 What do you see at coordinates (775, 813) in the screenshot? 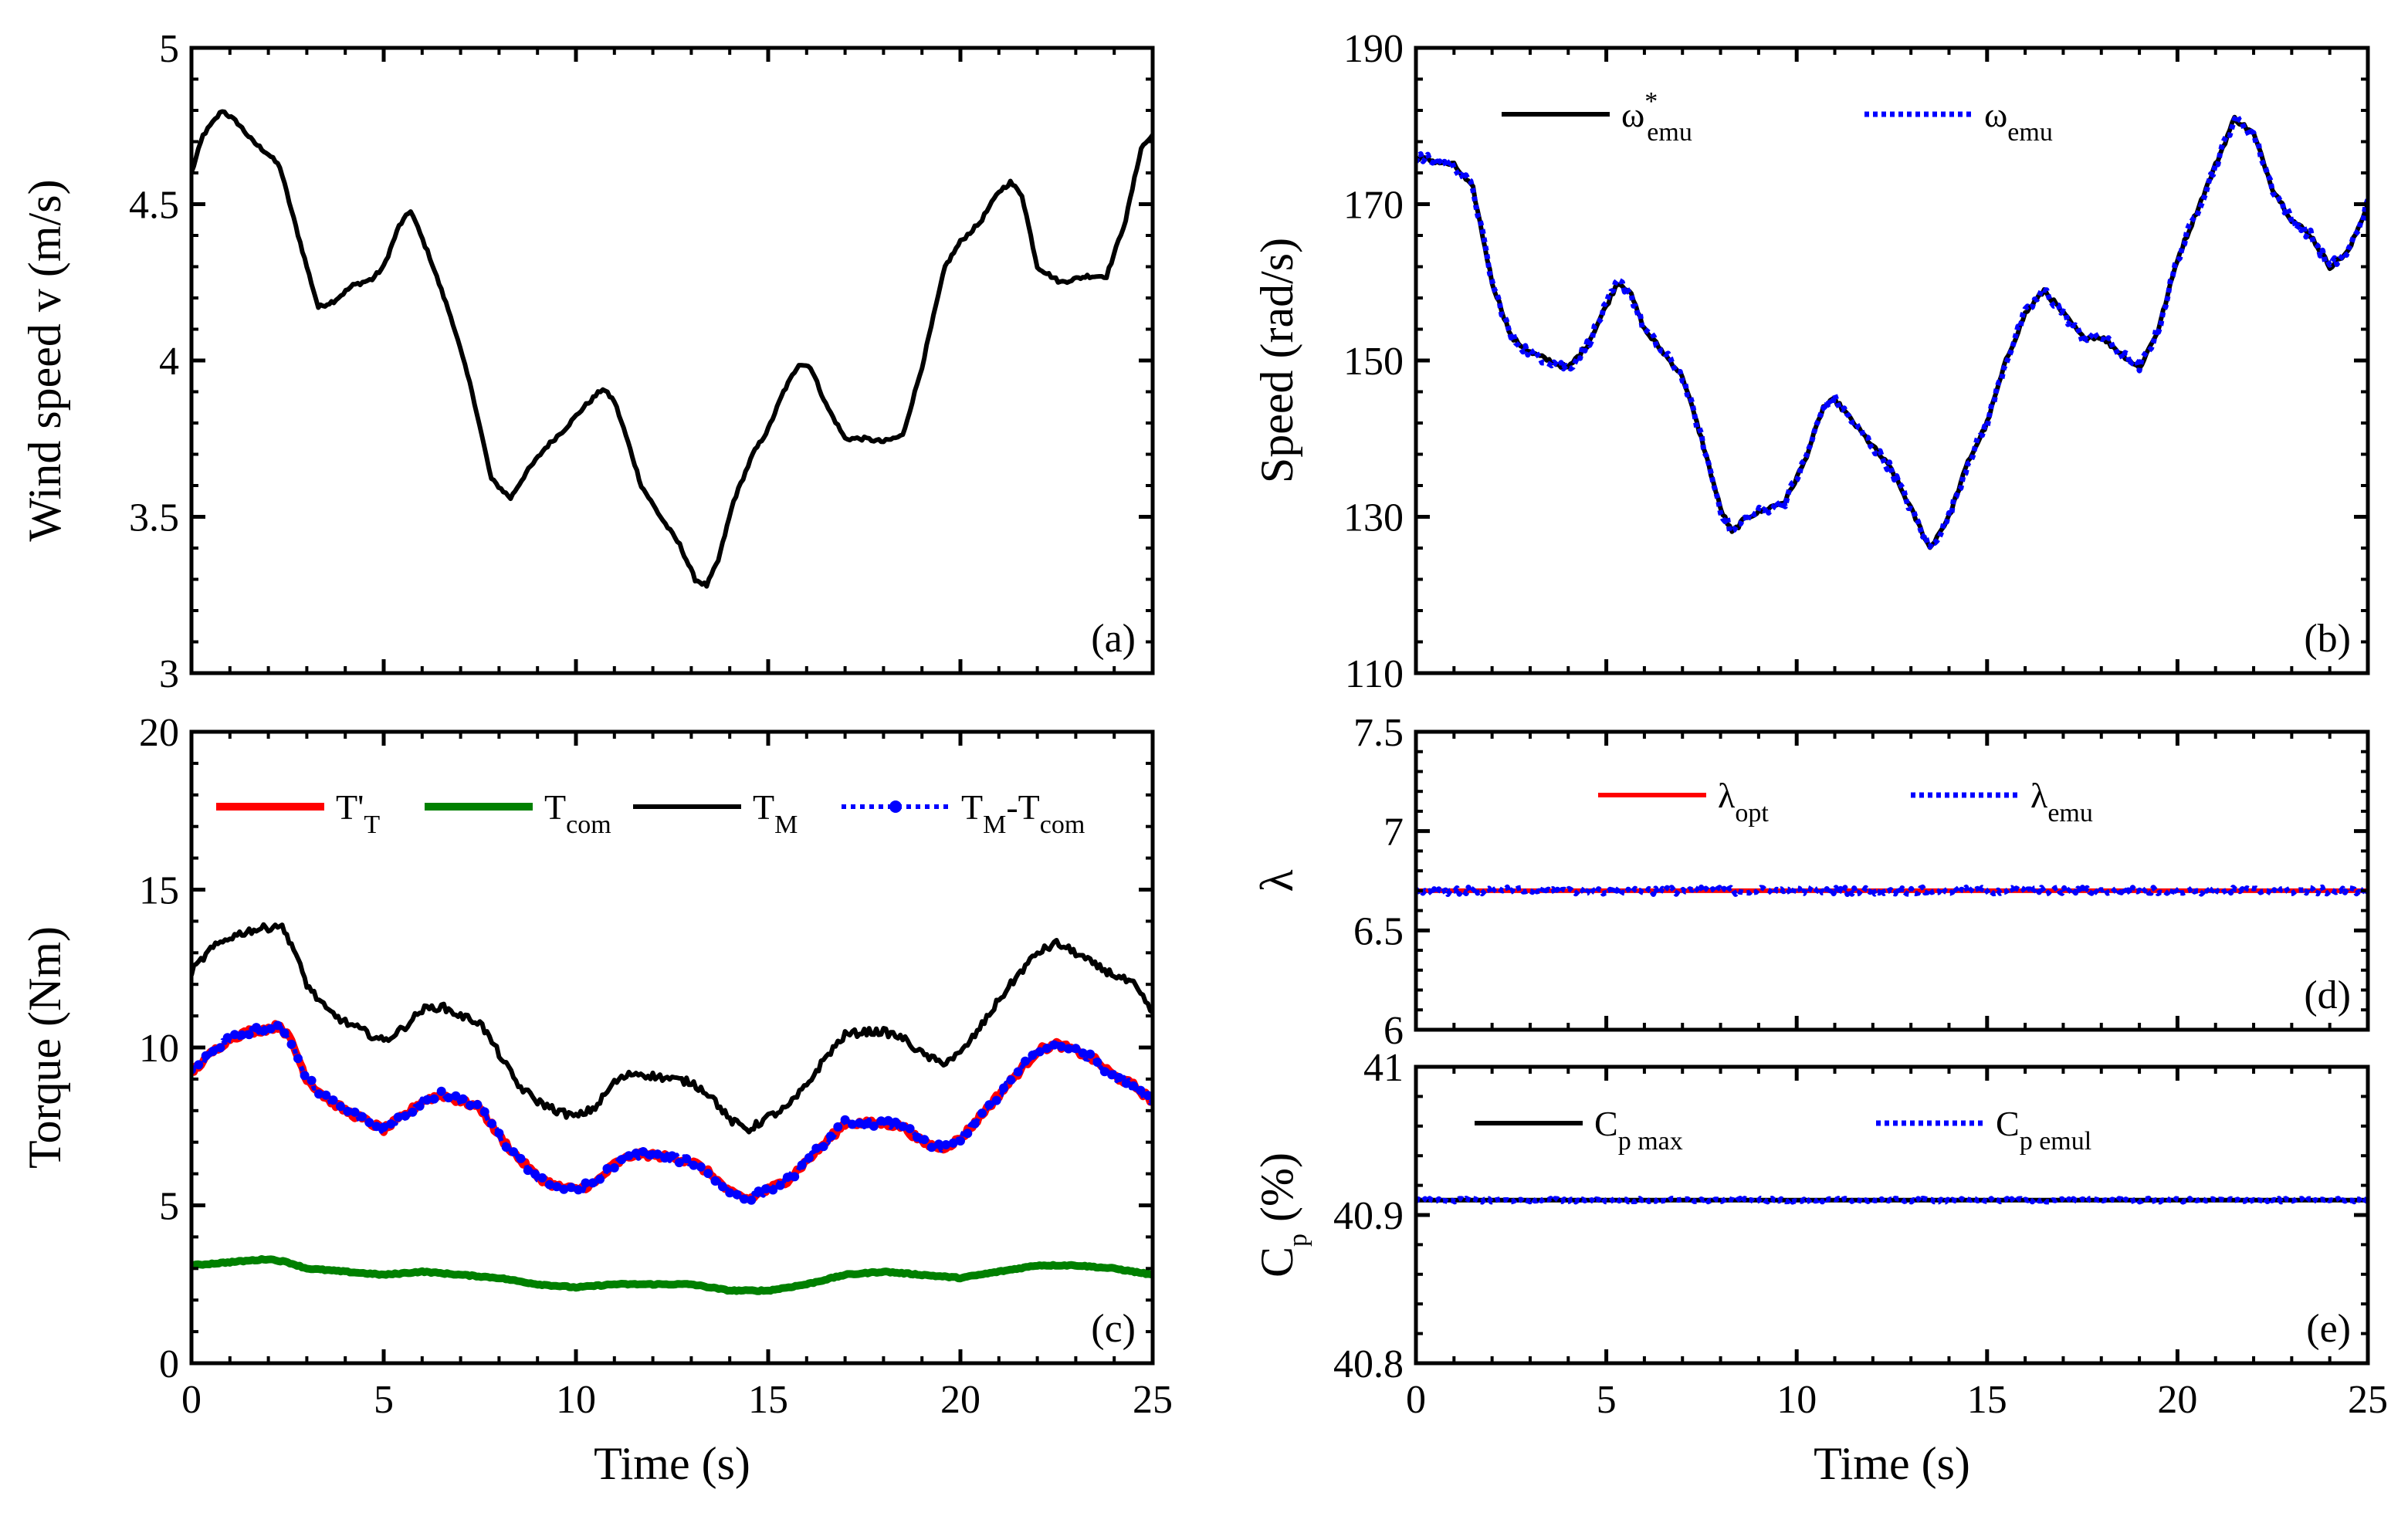
I see `legend-label: TM` at bounding box center [775, 813].